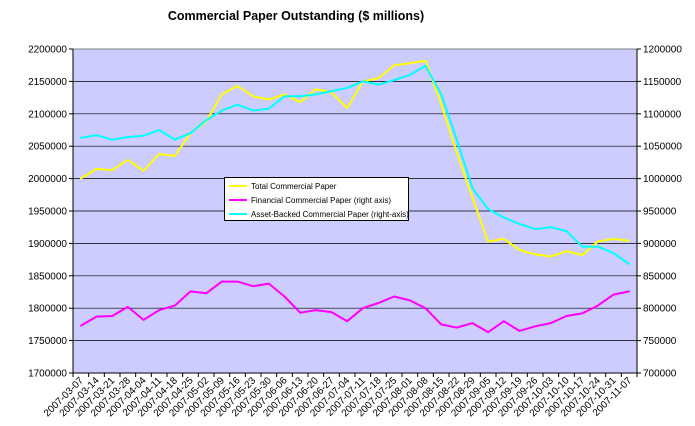 This screenshot has width=695, height=426. What do you see at coordinates (662, 114) in the screenshot?
I see `y-right-tick-label: 1100000` at bounding box center [662, 114].